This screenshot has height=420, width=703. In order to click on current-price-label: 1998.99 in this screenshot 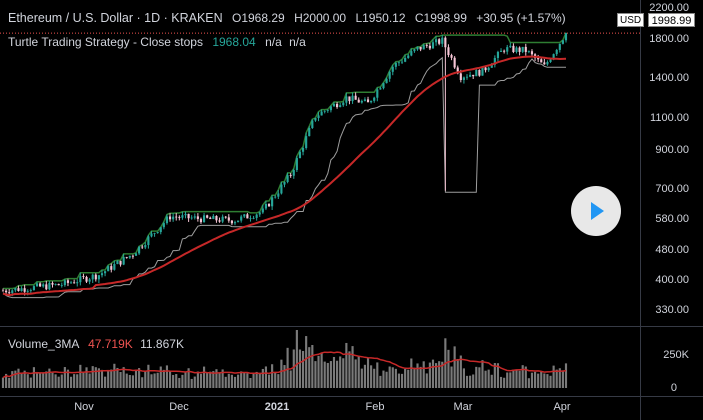, I will do `click(671, 20)`.